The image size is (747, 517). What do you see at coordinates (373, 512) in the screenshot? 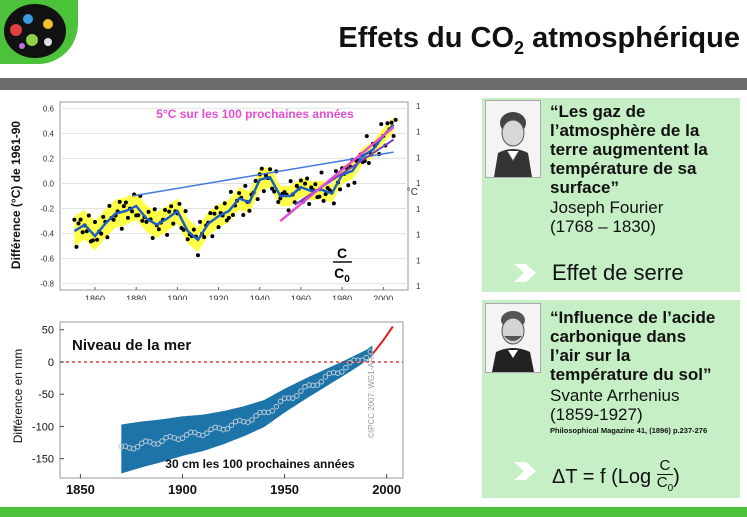
I see `footer-bar` at bounding box center [373, 512].